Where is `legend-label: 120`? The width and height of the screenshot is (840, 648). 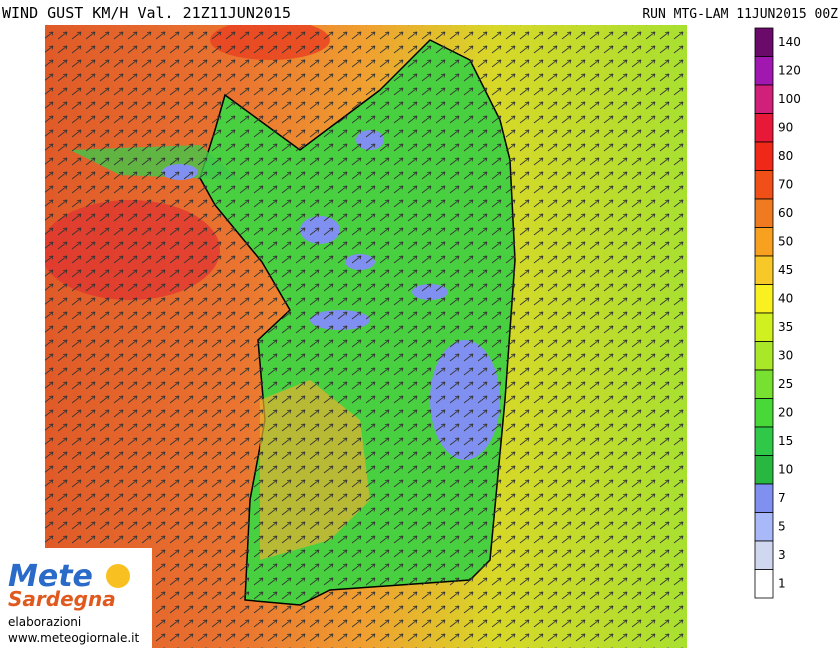 legend-label: 120 is located at coordinates (789, 70).